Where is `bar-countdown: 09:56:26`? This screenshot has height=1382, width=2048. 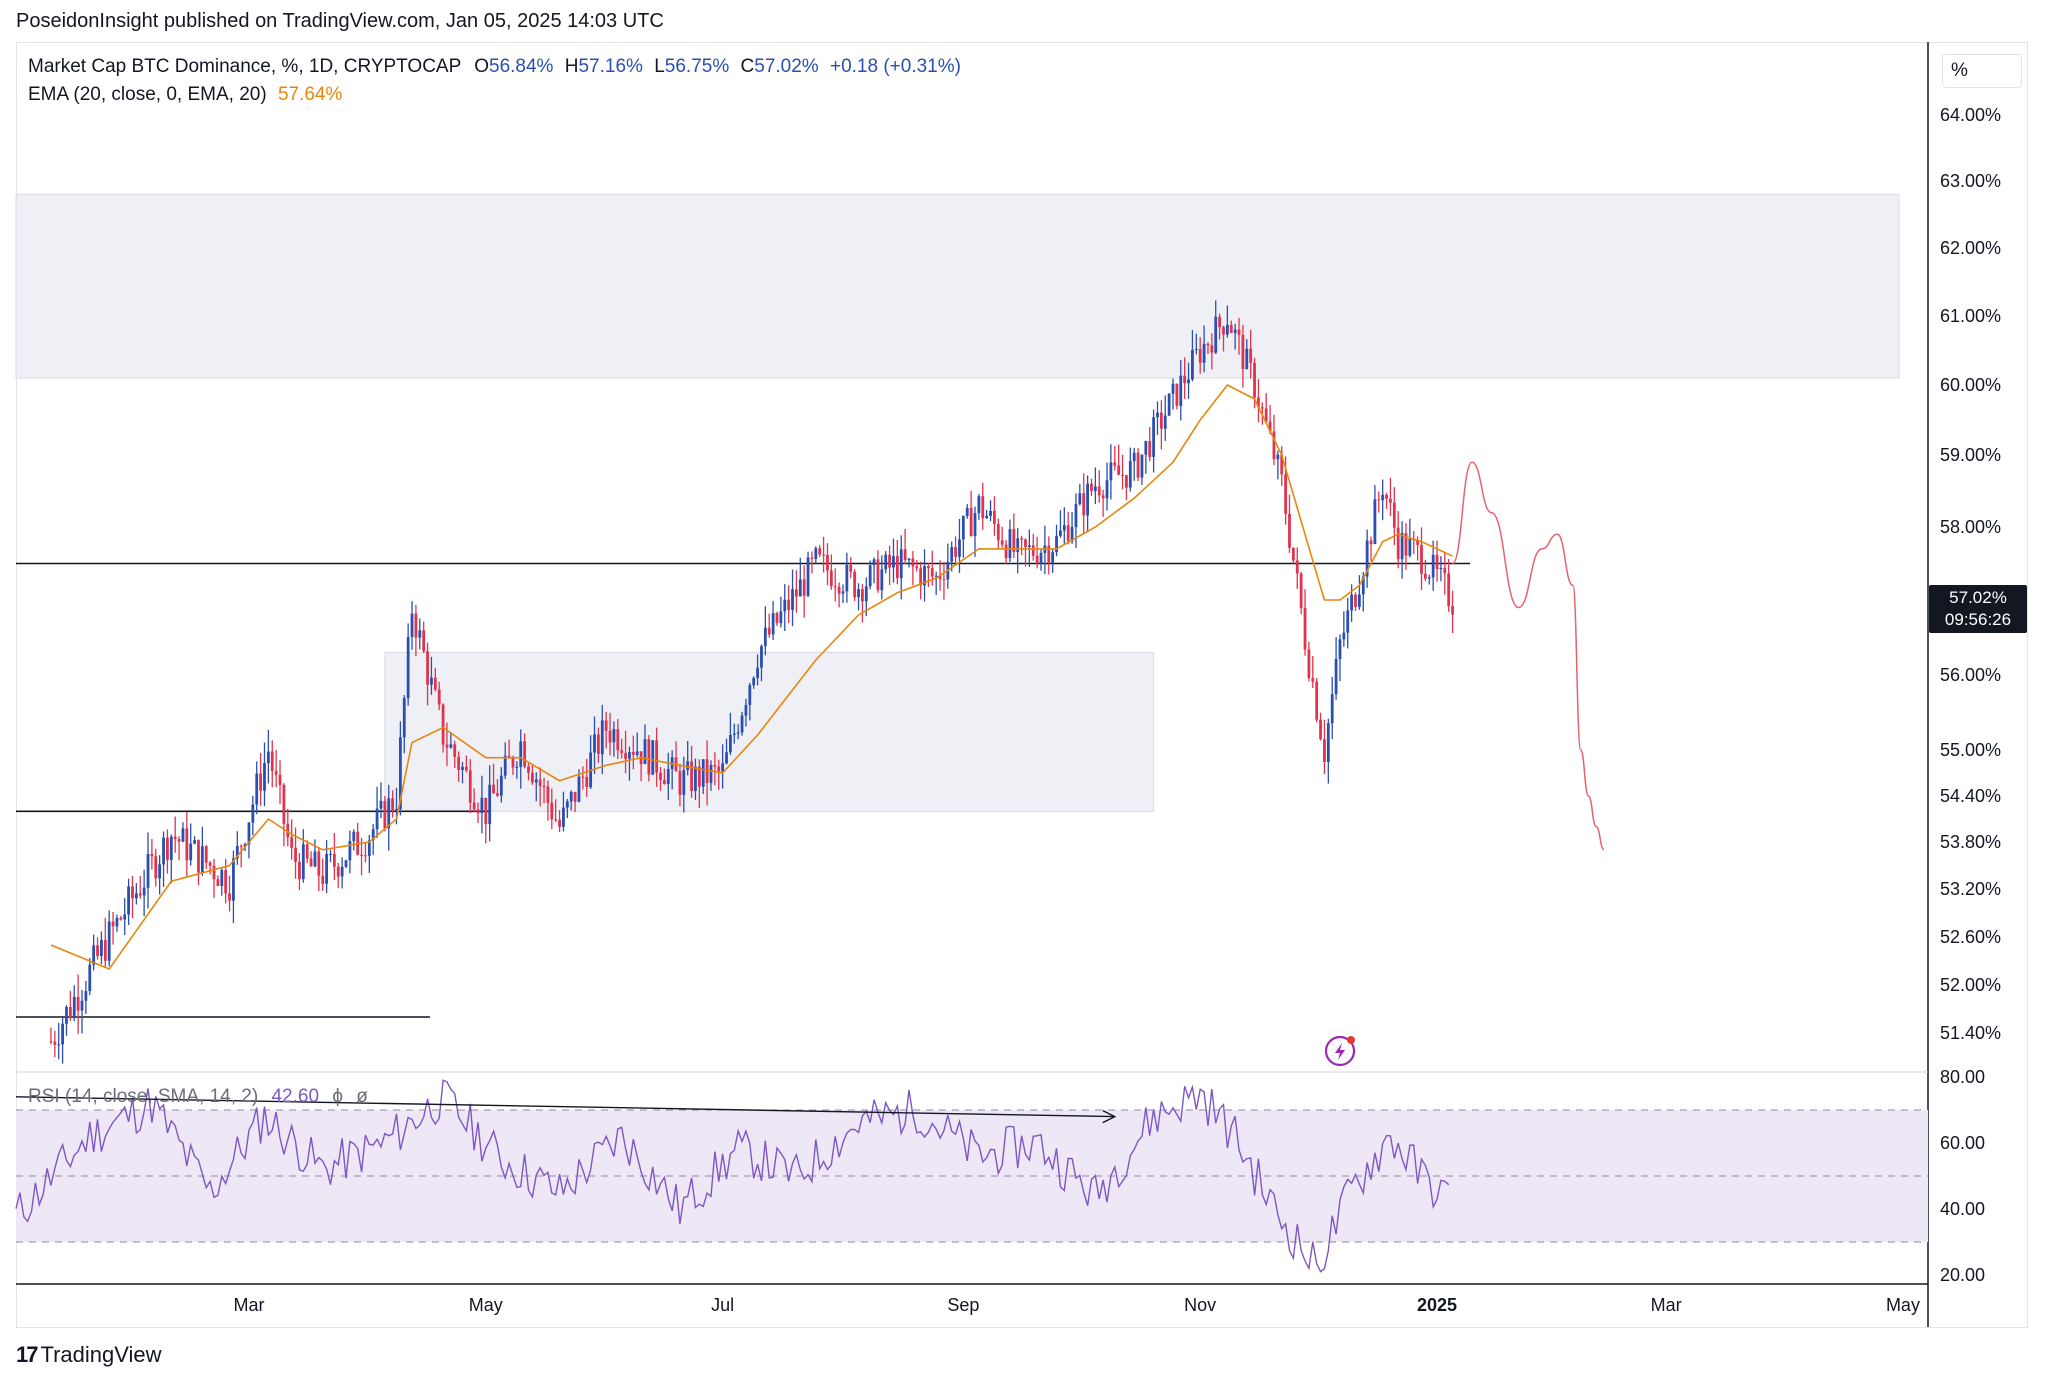 bar-countdown: 09:56:26 is located at coordinates (1978, 619).